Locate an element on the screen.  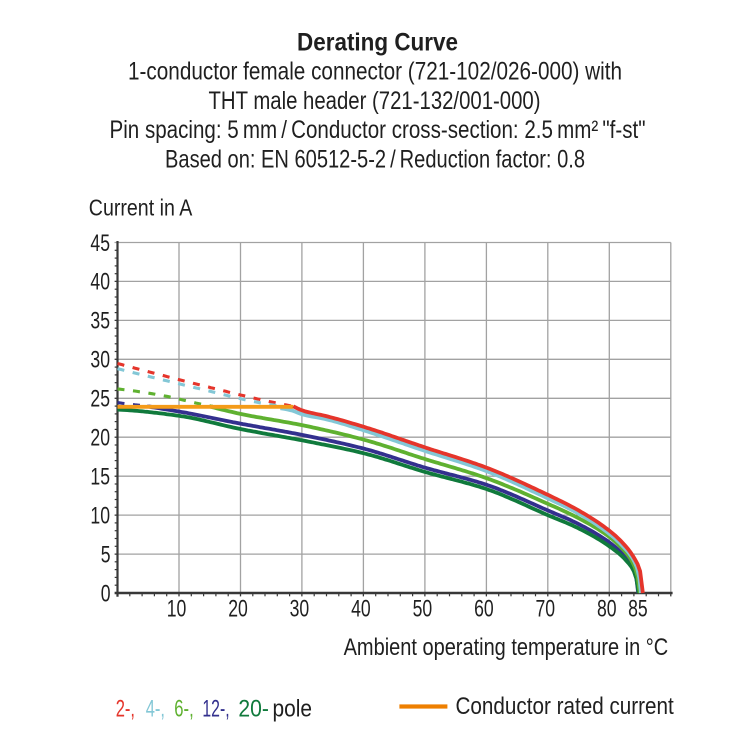
svg-text: 12-, is located at coordinates (215, 709).